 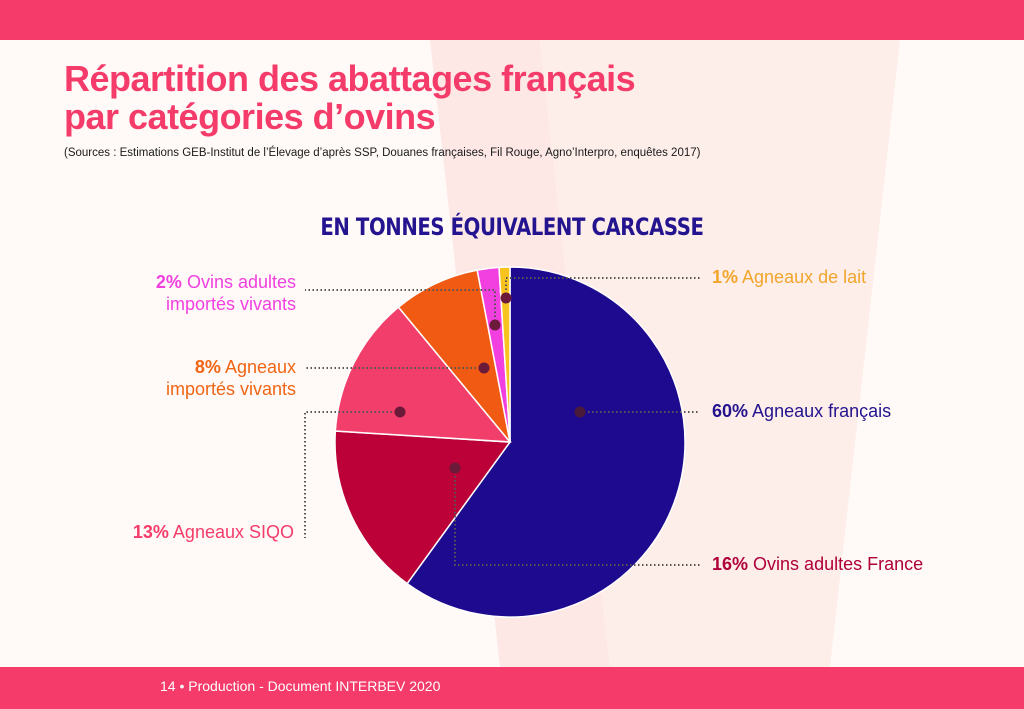 I want to click on label-ovins-importes-text-2: importés vivants, so click(x=230, y=304).